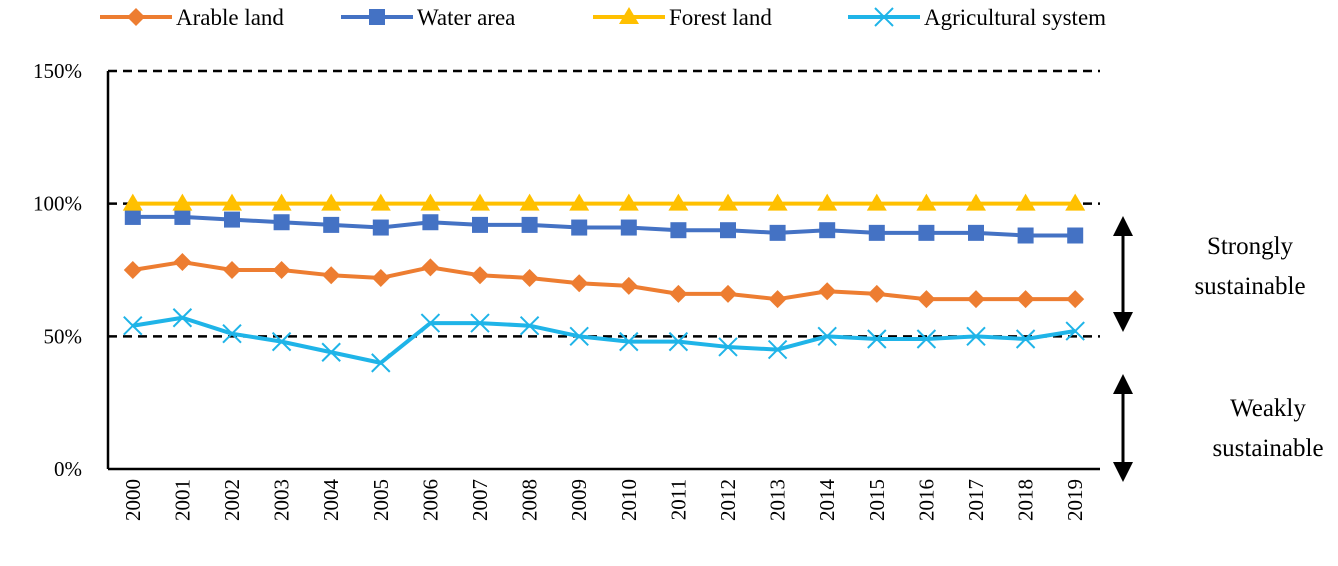 This screenshot has width=1338, height=566. I want to click on legend-label: Water area, so click(466, 17).